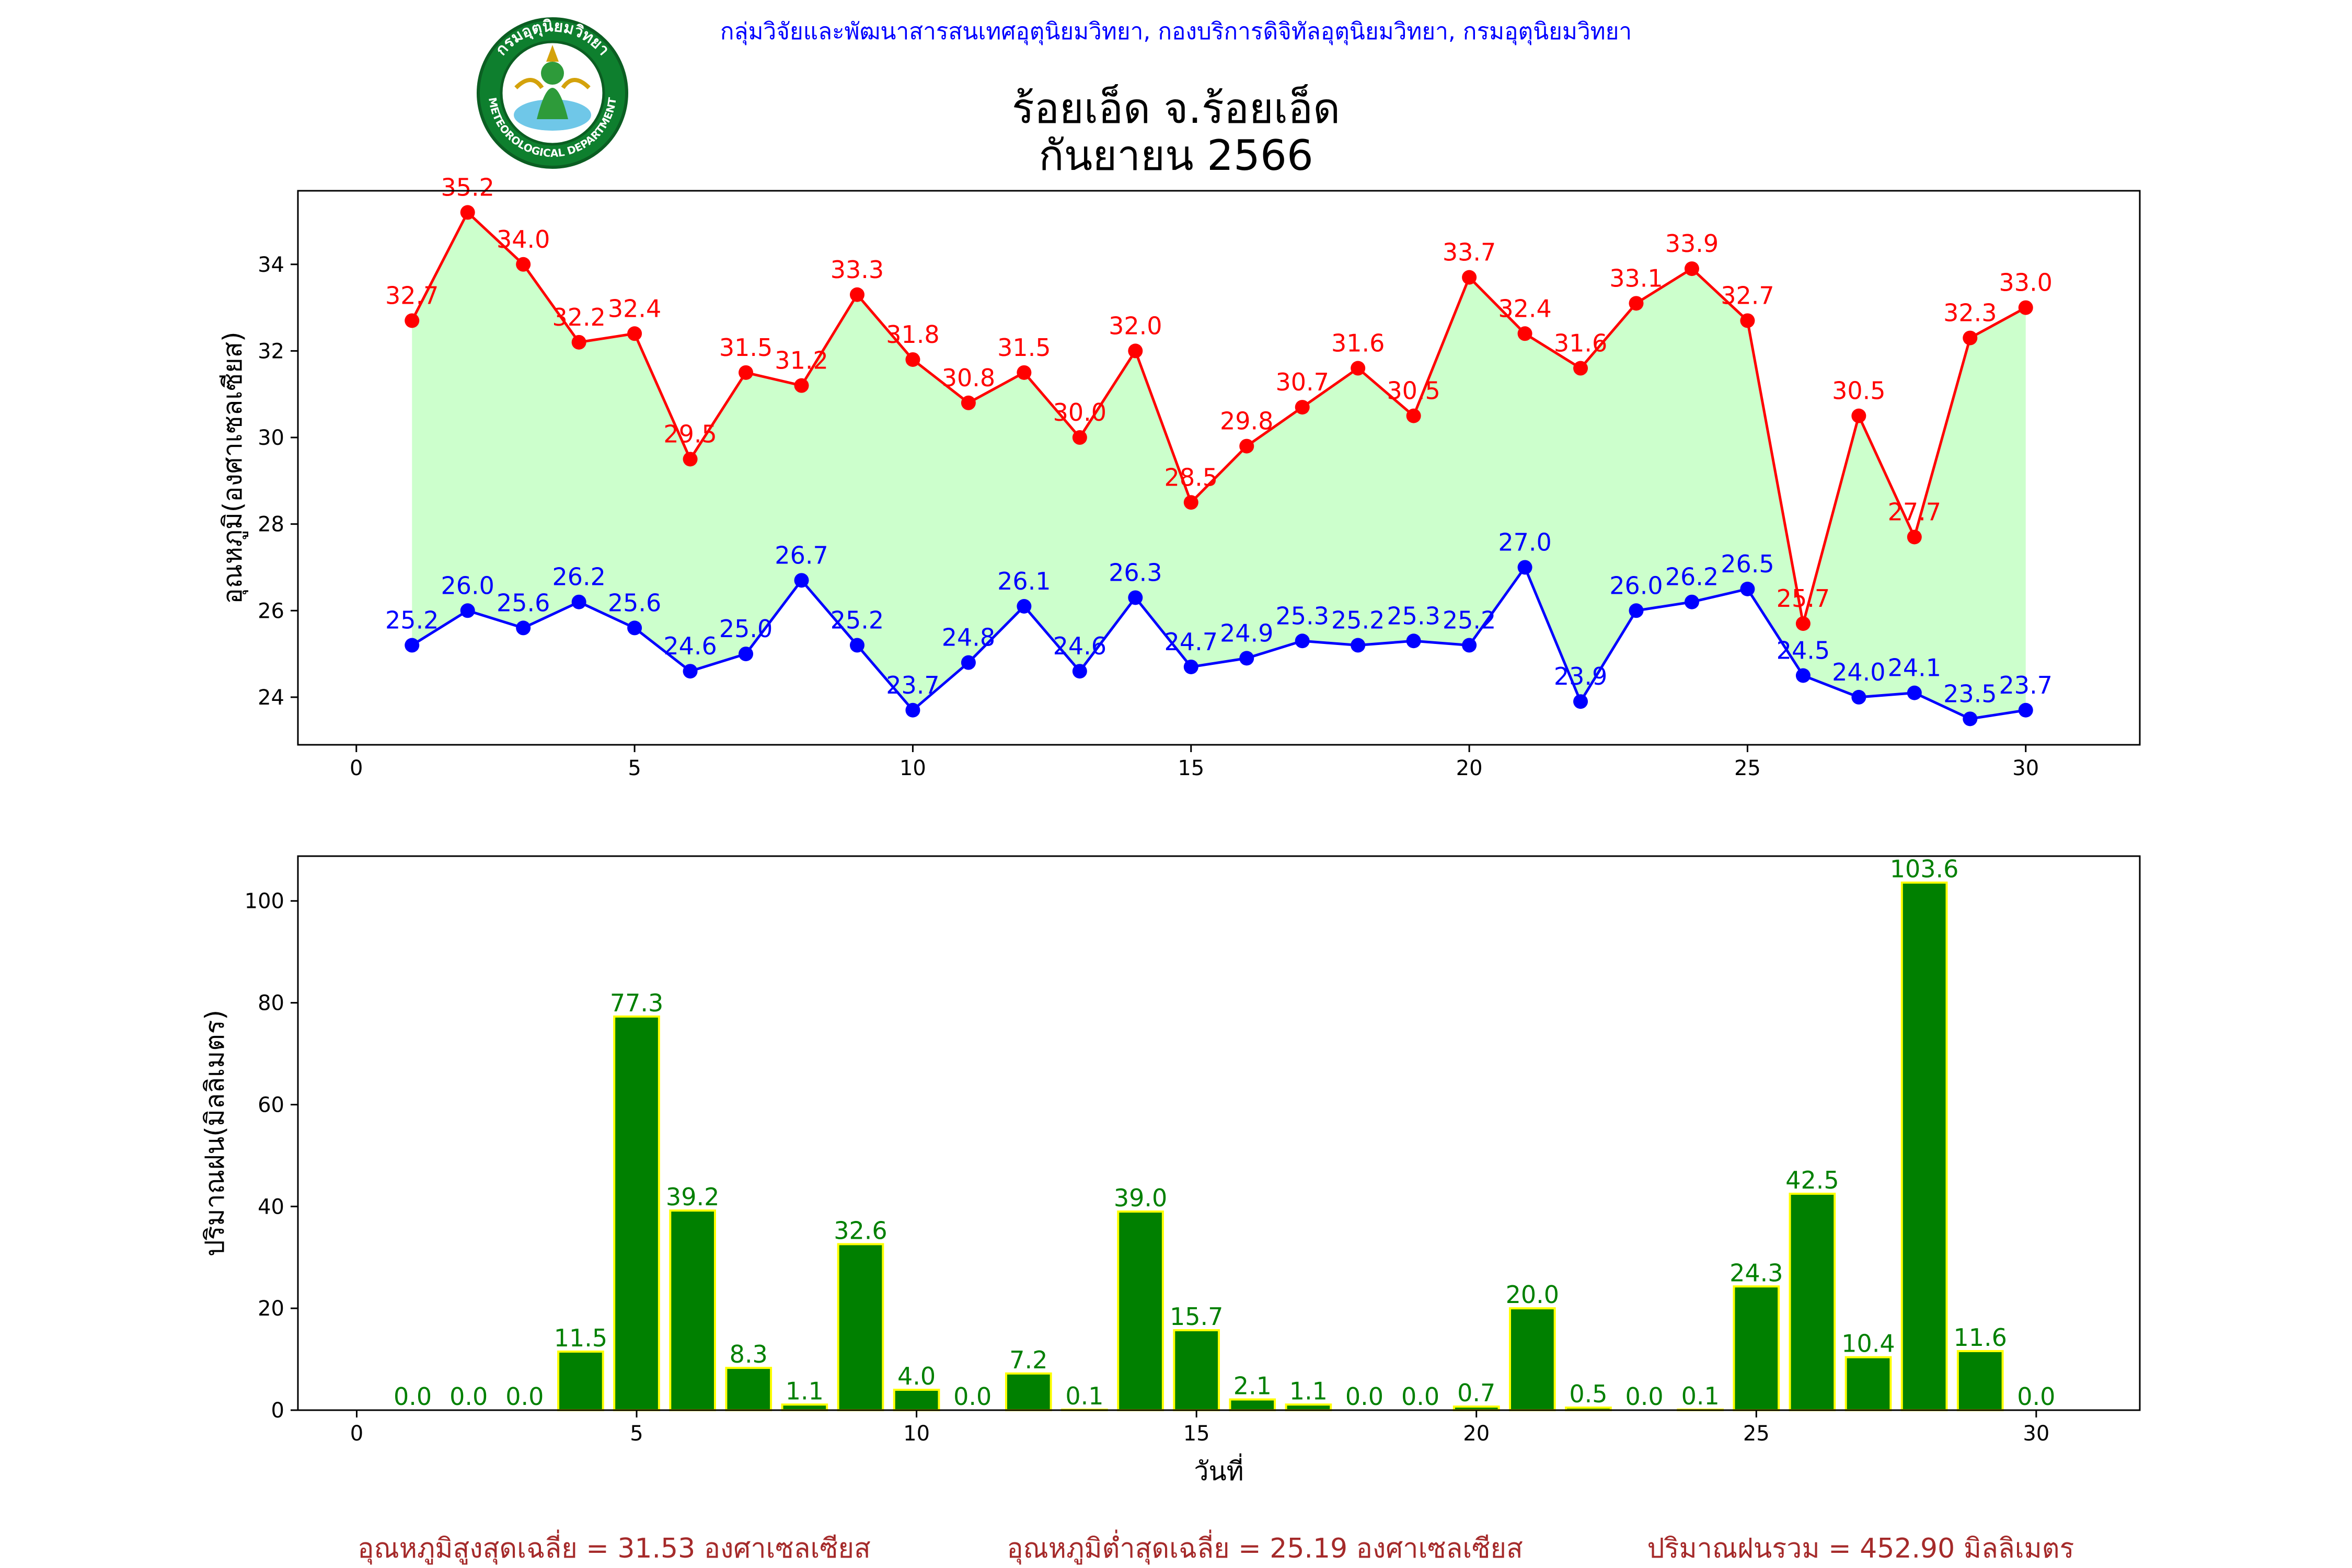  What do you see at coordinates (578, 317) in the screenshot?
I see `max-temperature-data-label: 32.2` at bounding box center [578, 317].